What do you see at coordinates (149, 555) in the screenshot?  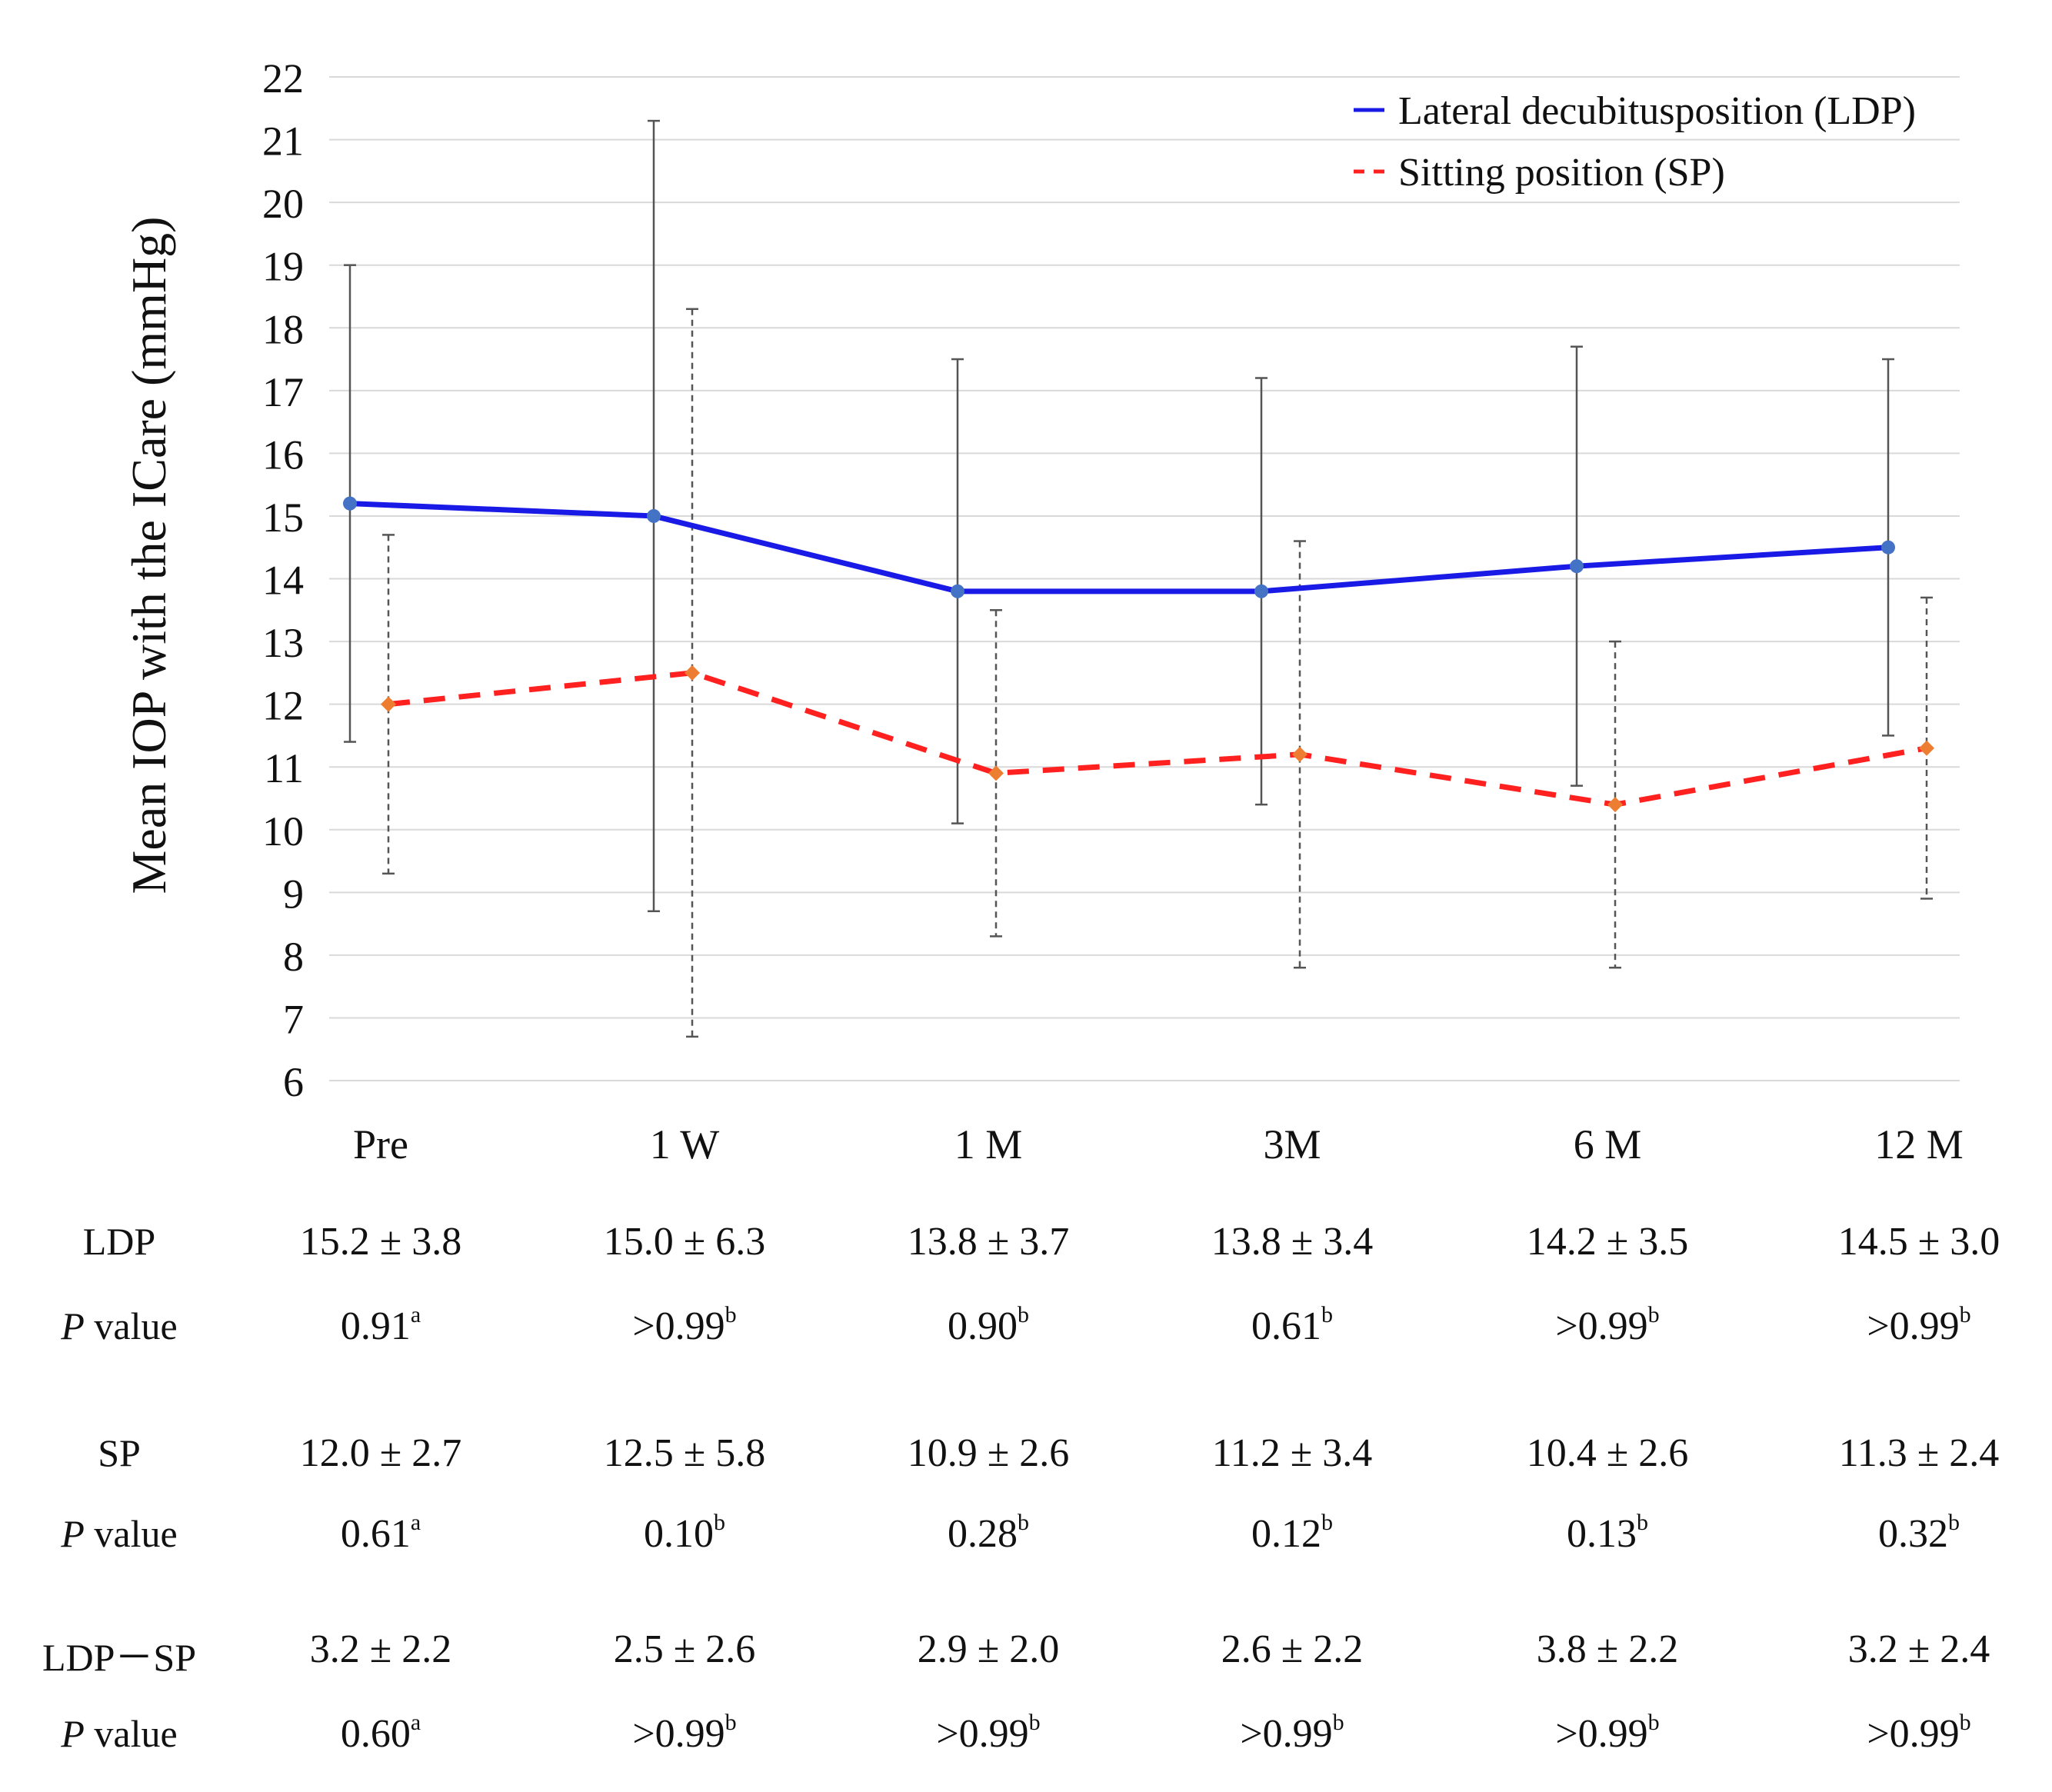 I see `y-axis-label: Mean IOP with the ICare (mmHg)` at bounding box center [149, 555].